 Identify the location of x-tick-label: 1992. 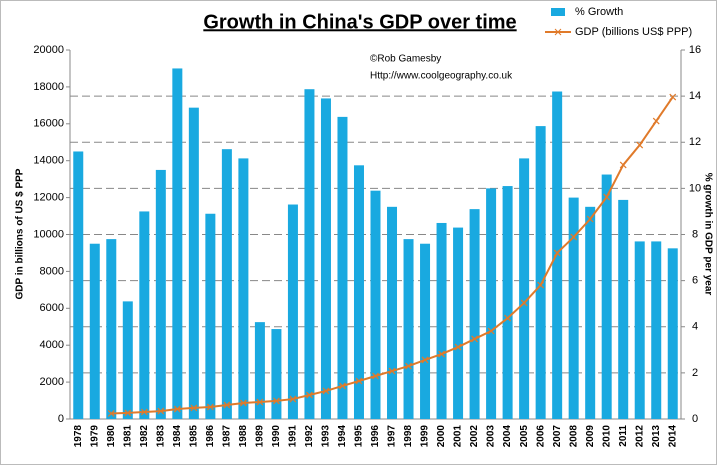
(309, 436).